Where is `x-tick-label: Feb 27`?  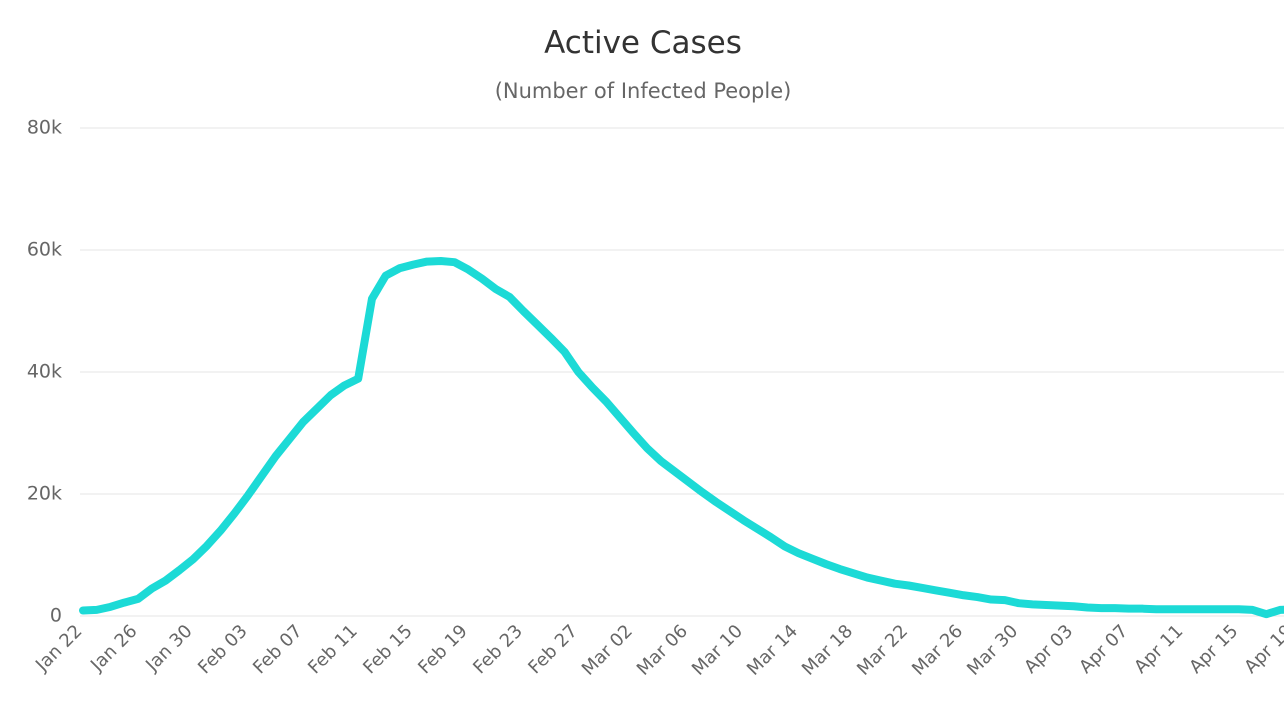 x-tick-label: Feb 27 is located at coordinates (553, 650).